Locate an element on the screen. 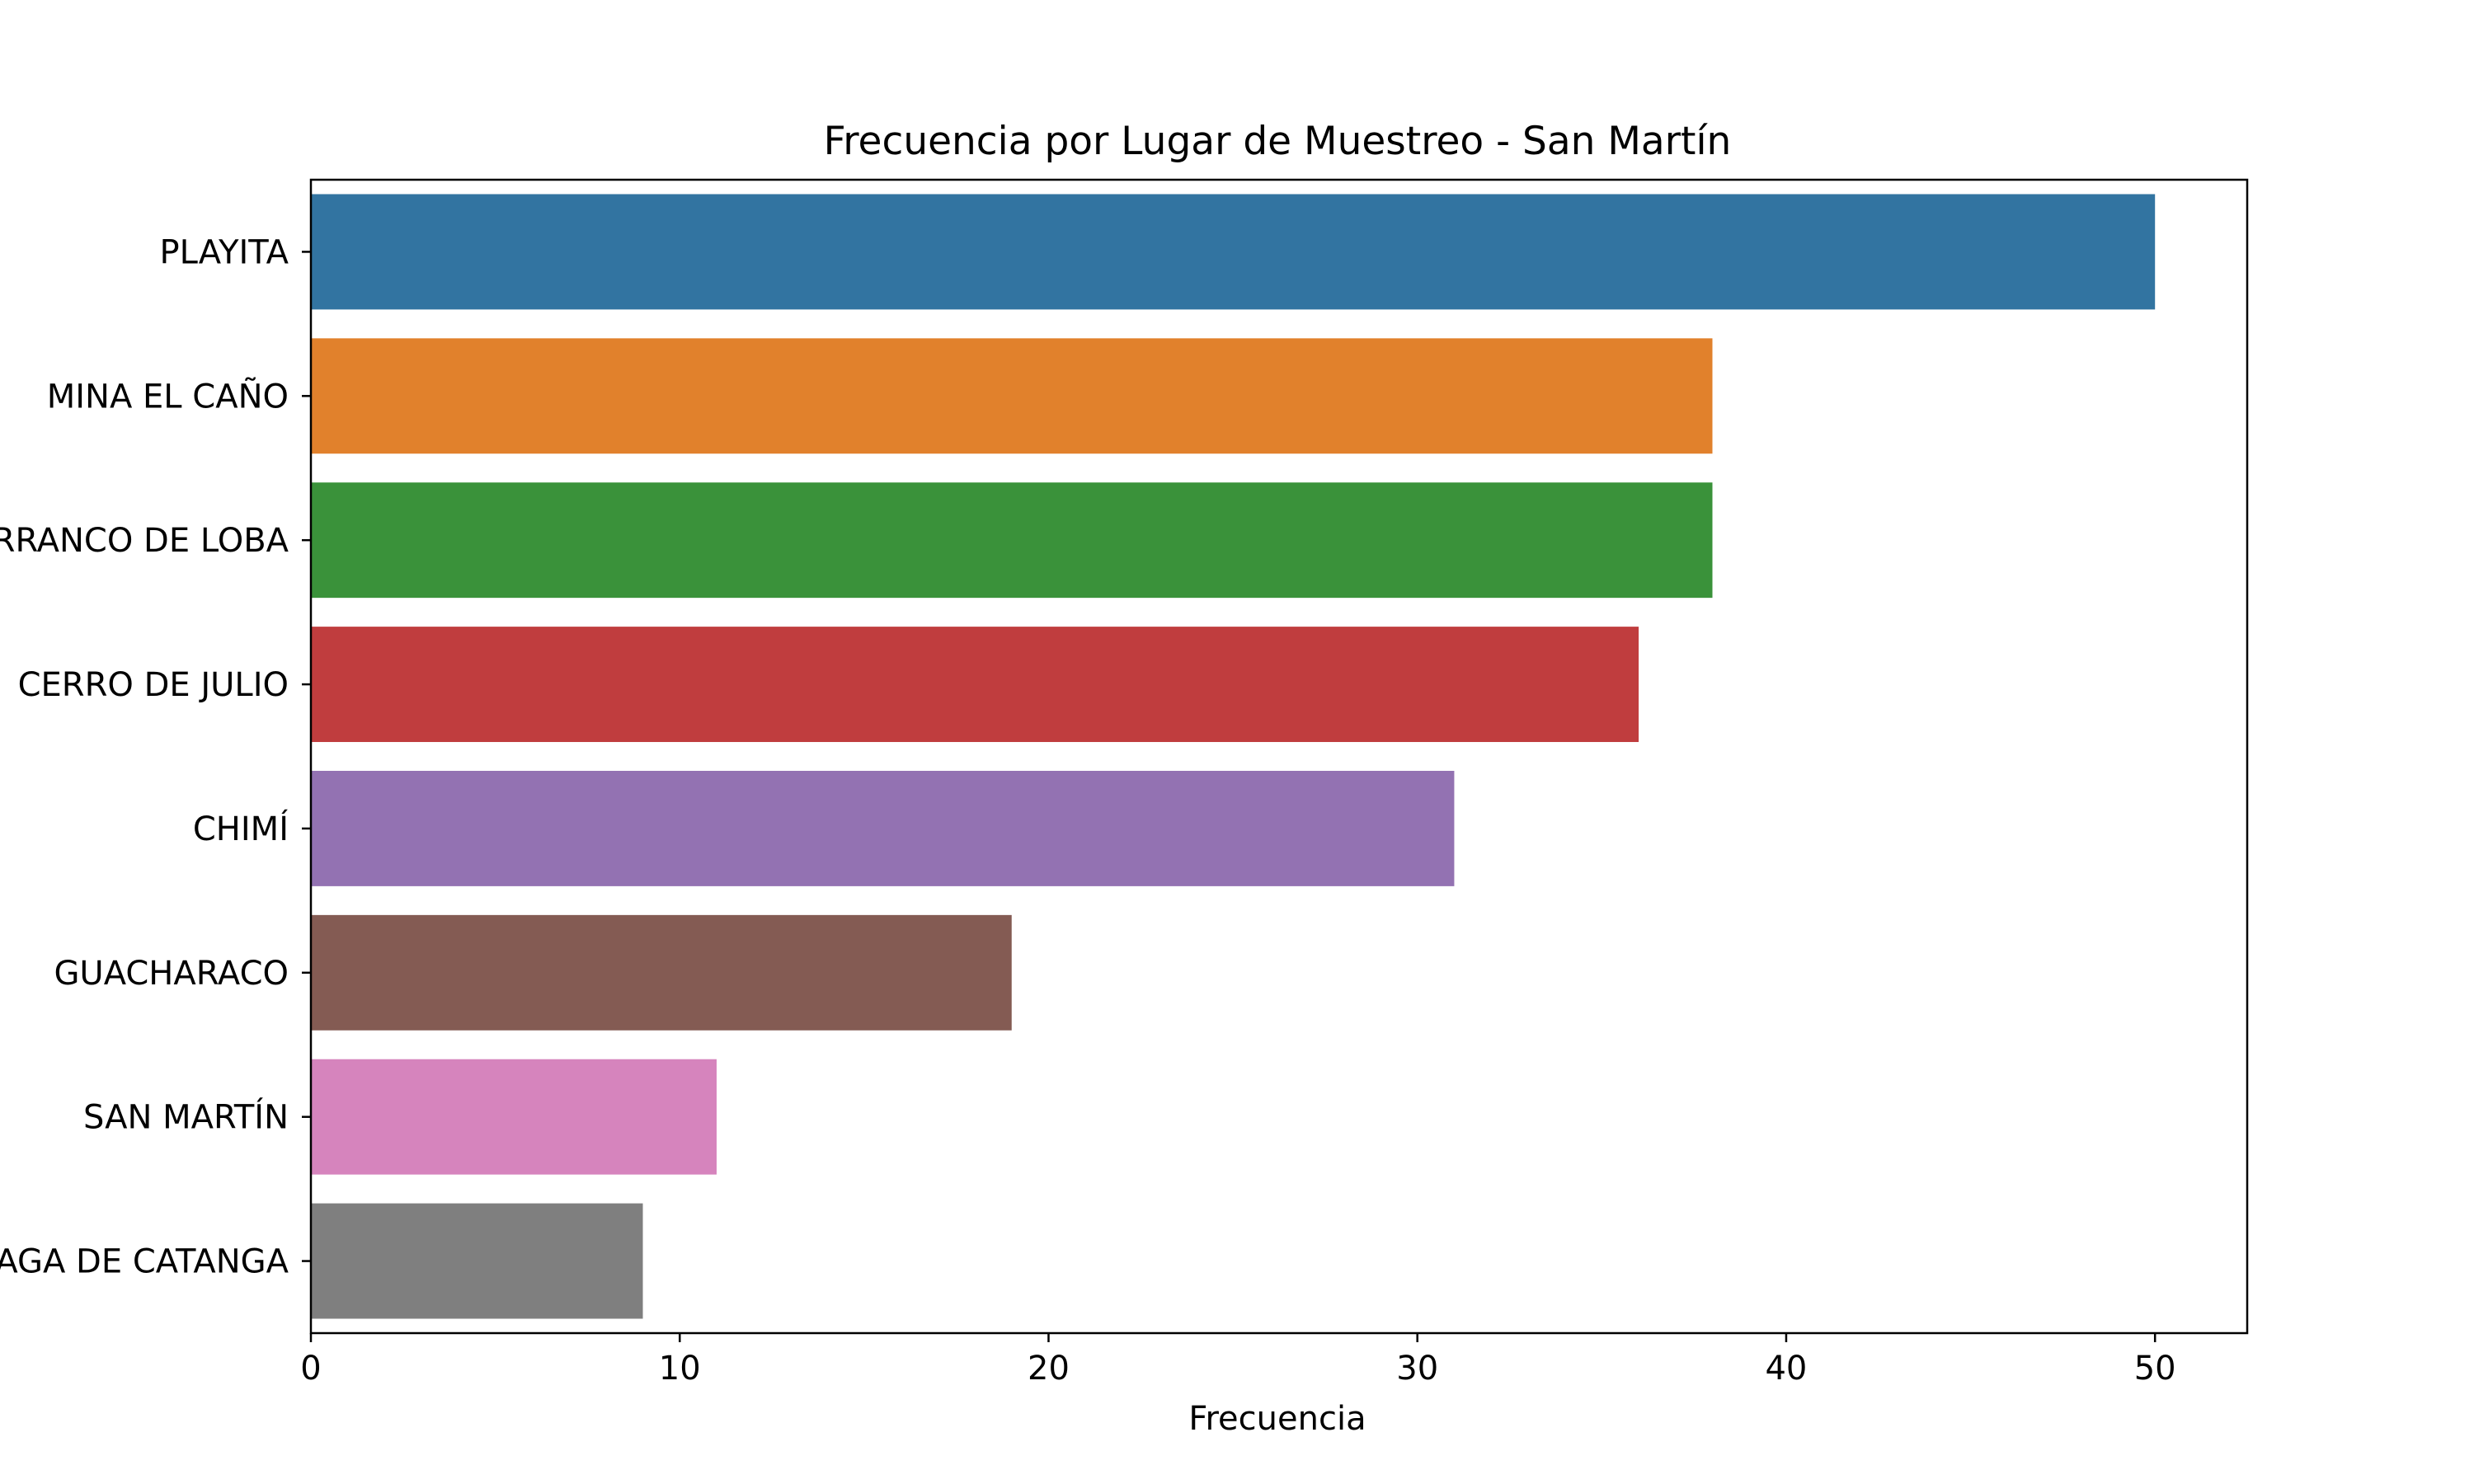 This screenshot has height=1484, width=2474. x-axis-label: Frecuencia is located at coordinates (1277, 1419).